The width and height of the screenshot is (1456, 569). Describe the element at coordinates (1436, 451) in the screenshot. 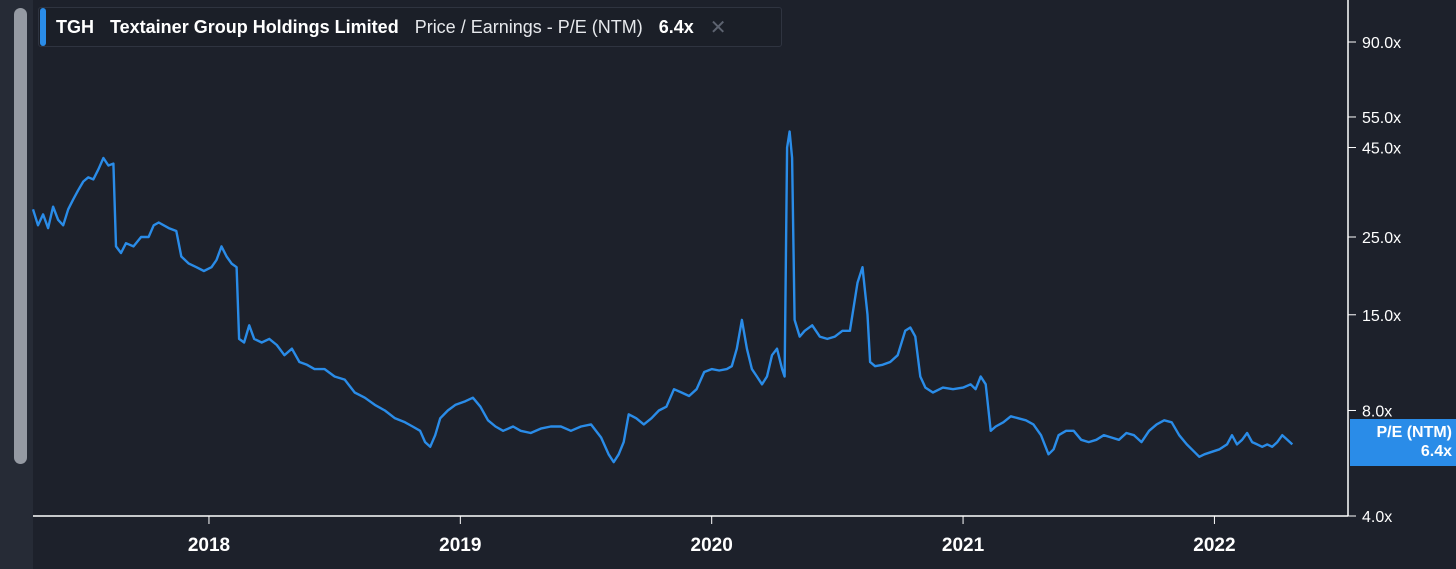

I see `badge-value: 6.4x` at that location.